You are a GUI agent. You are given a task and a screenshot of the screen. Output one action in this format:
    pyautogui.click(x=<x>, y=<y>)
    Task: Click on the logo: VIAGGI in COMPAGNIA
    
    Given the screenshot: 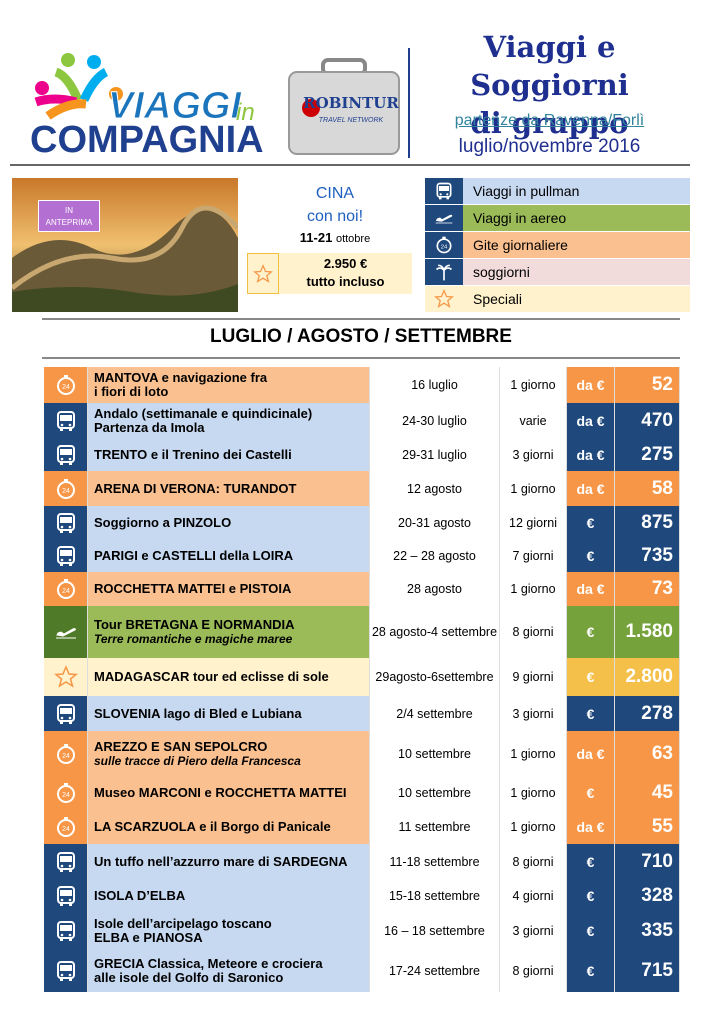 What is the action you would take?
    pyautogui.click(x=147, y=106)
    